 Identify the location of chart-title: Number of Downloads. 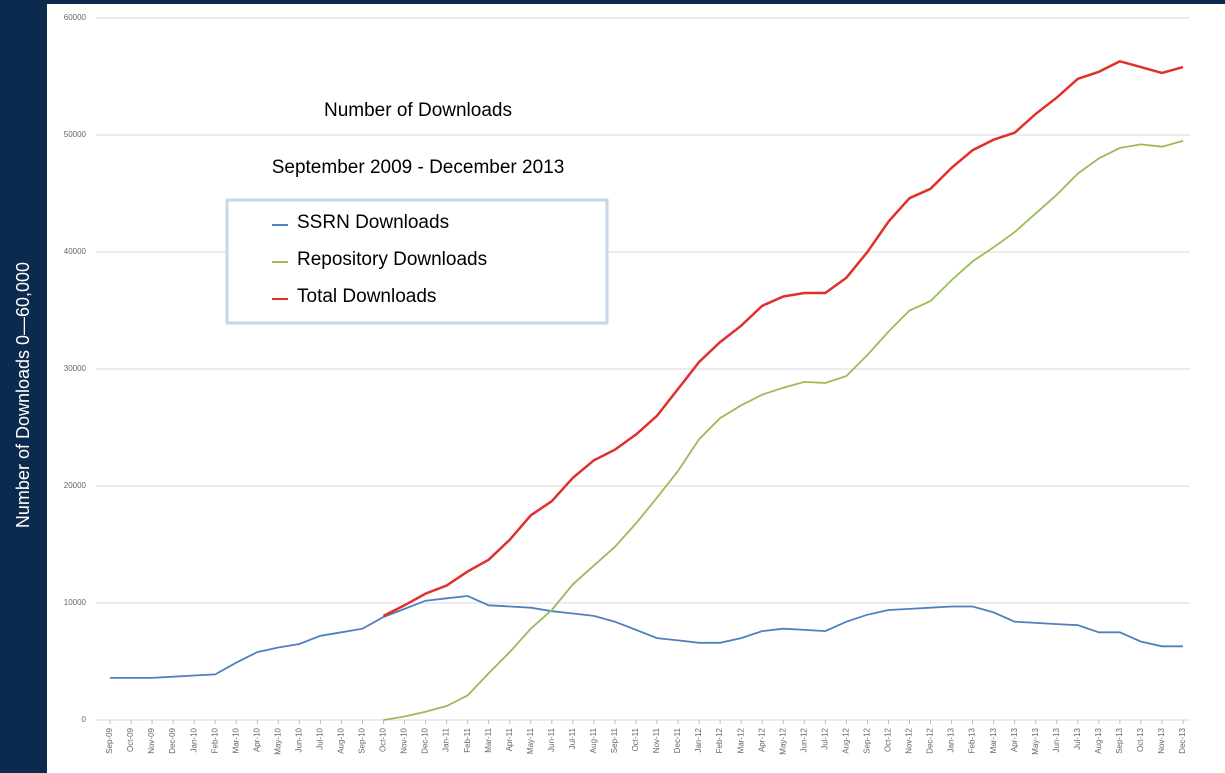
(418, 110).